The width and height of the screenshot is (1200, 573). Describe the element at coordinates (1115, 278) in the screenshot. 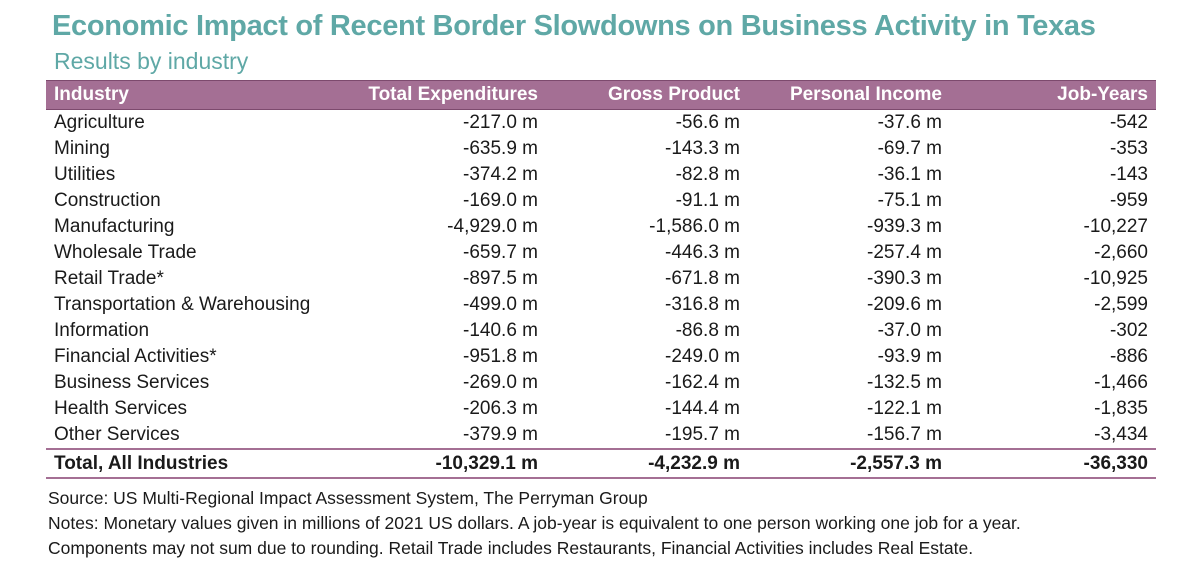

I see `job-years-cell: -10,925` at that location.